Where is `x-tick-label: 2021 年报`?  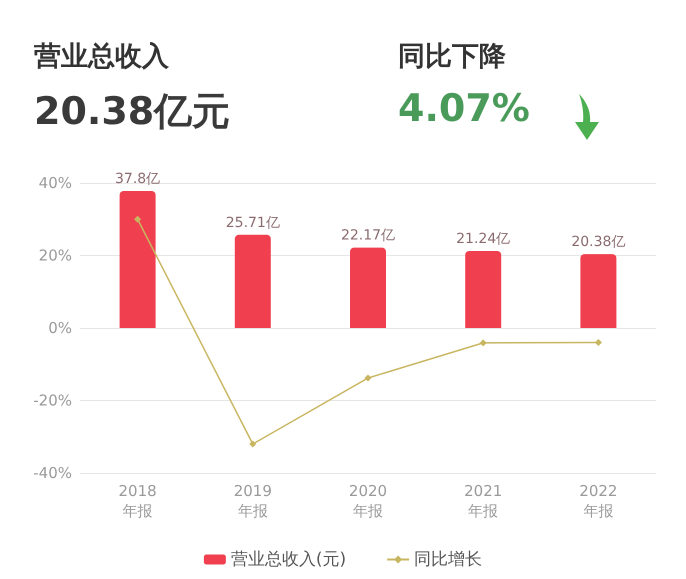 x-tick-label: 2021 年报 is located at coordinates (483, 501).